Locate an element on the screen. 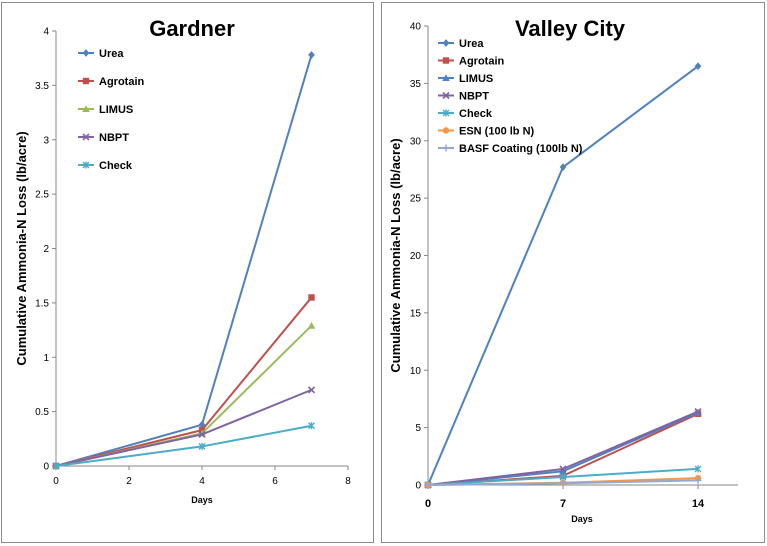  valley-city-y-tick-label: 0 is located at coordinates (418, 486).